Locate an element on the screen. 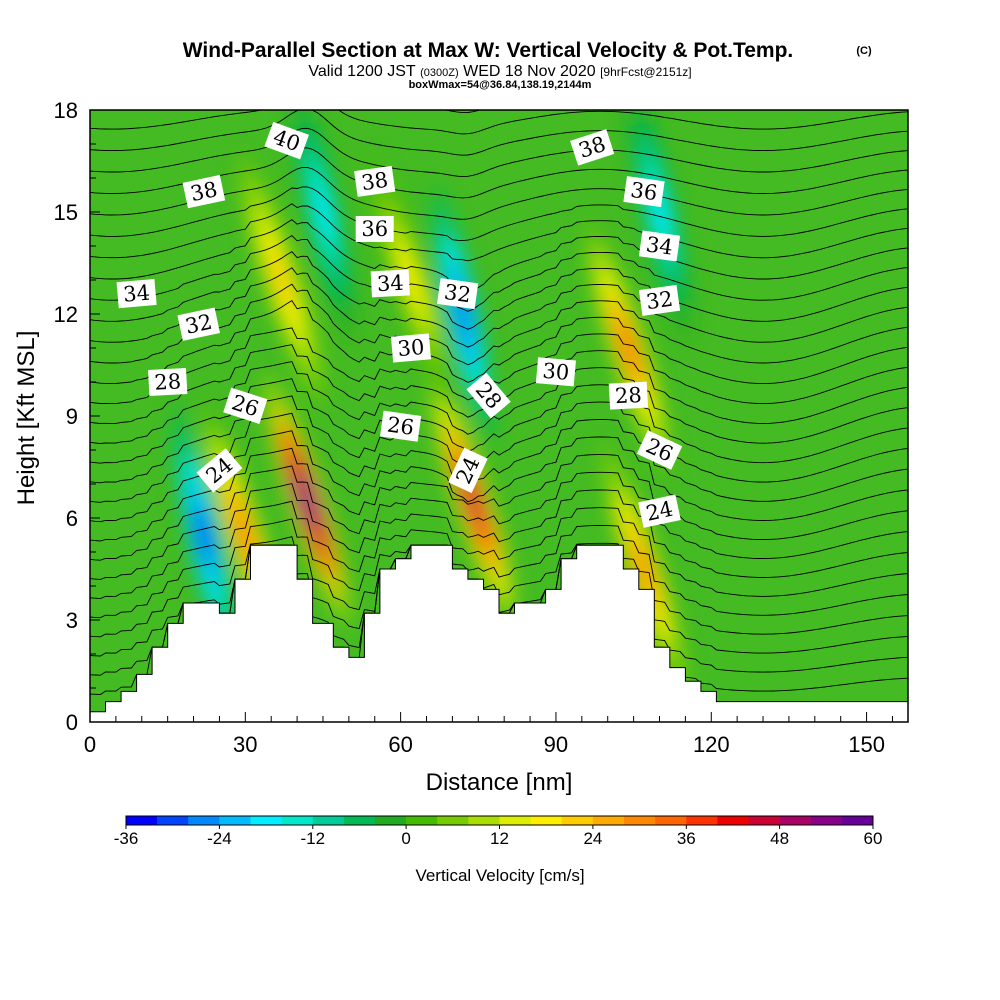 Image resolution: width=1000 pixels, height=1000 pixels. y-axis: 0 3 6 9 12 15 18 is located at coordinates (77, 416).